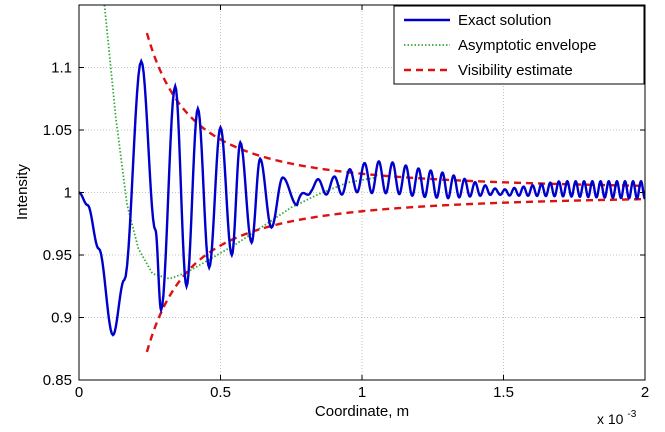 This screenshot has width=665, height=432. Describe the element at coordinates (362, 411) in the screenshot. I see `x-axis-title: Coordinate, m` at that location.